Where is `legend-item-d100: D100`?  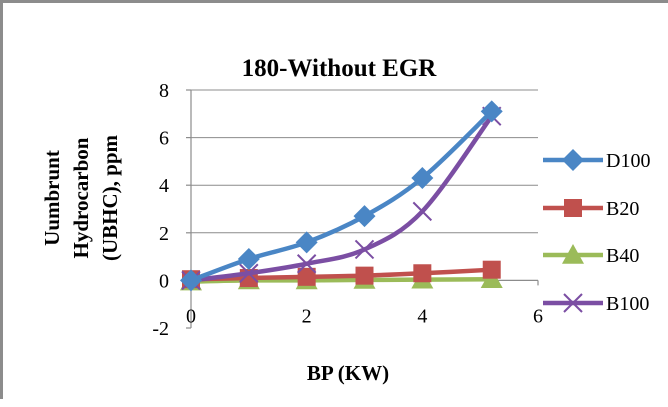 legend-item-d100: D100 is located at coordinates (596, 160).